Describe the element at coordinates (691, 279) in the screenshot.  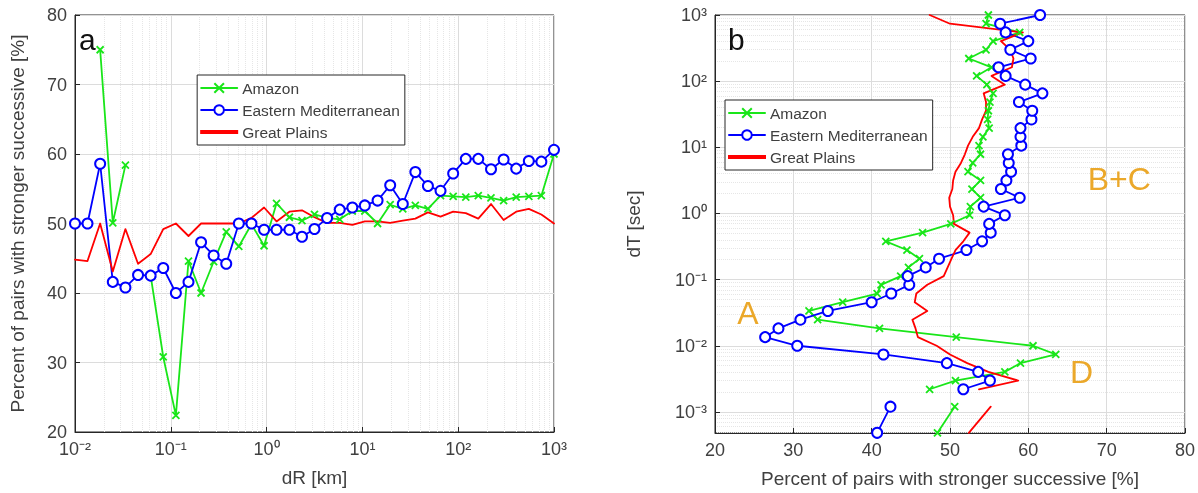
I see `y-tick-label: 10⁻¹` at that location.